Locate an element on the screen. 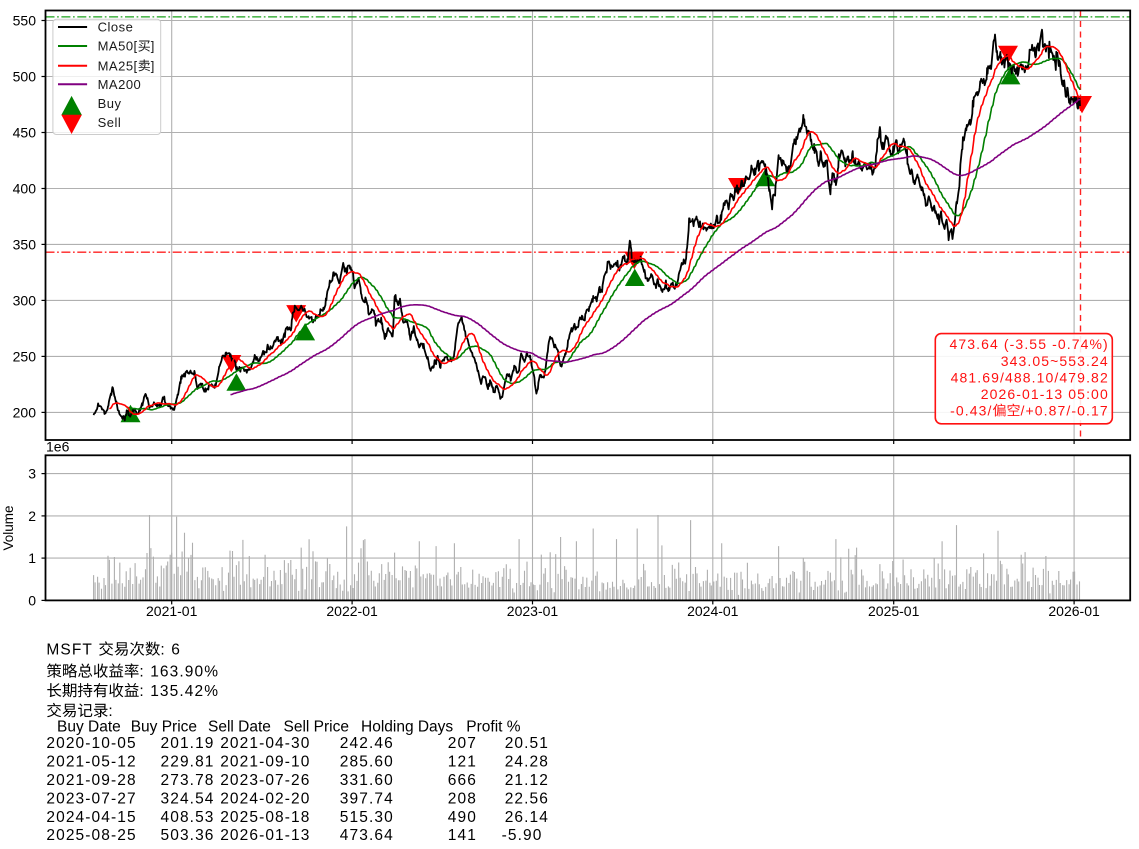  svg-text: MSFT is located at coordinates (69, 650).